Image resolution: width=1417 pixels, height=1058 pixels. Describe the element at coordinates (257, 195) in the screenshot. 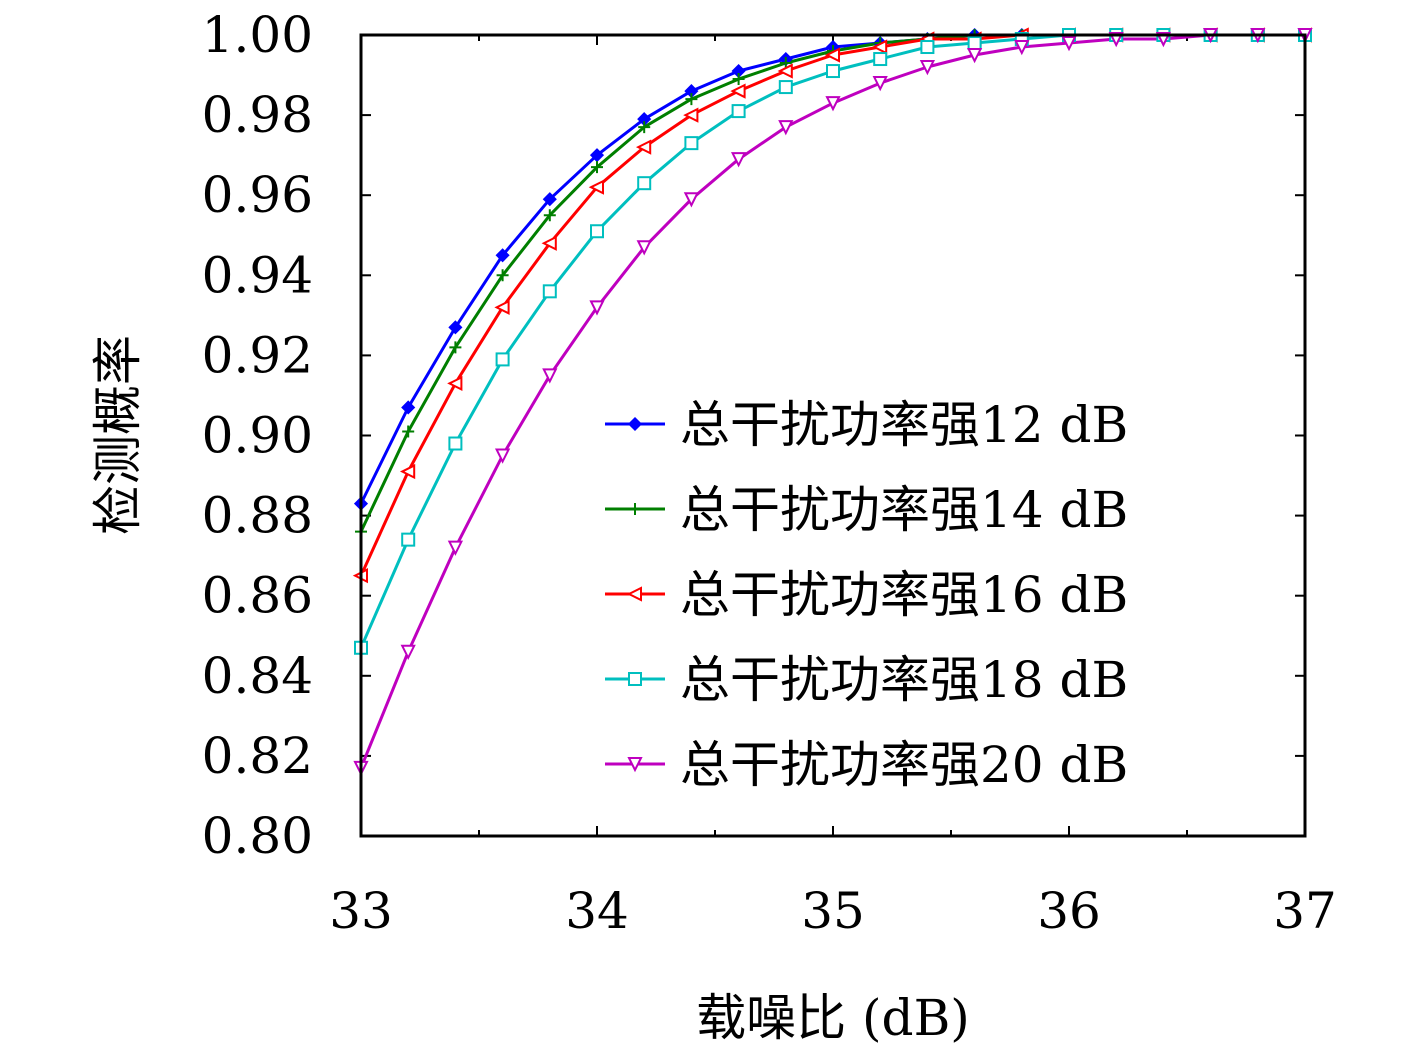

I see `y-tick-label: 0.96` at that location.